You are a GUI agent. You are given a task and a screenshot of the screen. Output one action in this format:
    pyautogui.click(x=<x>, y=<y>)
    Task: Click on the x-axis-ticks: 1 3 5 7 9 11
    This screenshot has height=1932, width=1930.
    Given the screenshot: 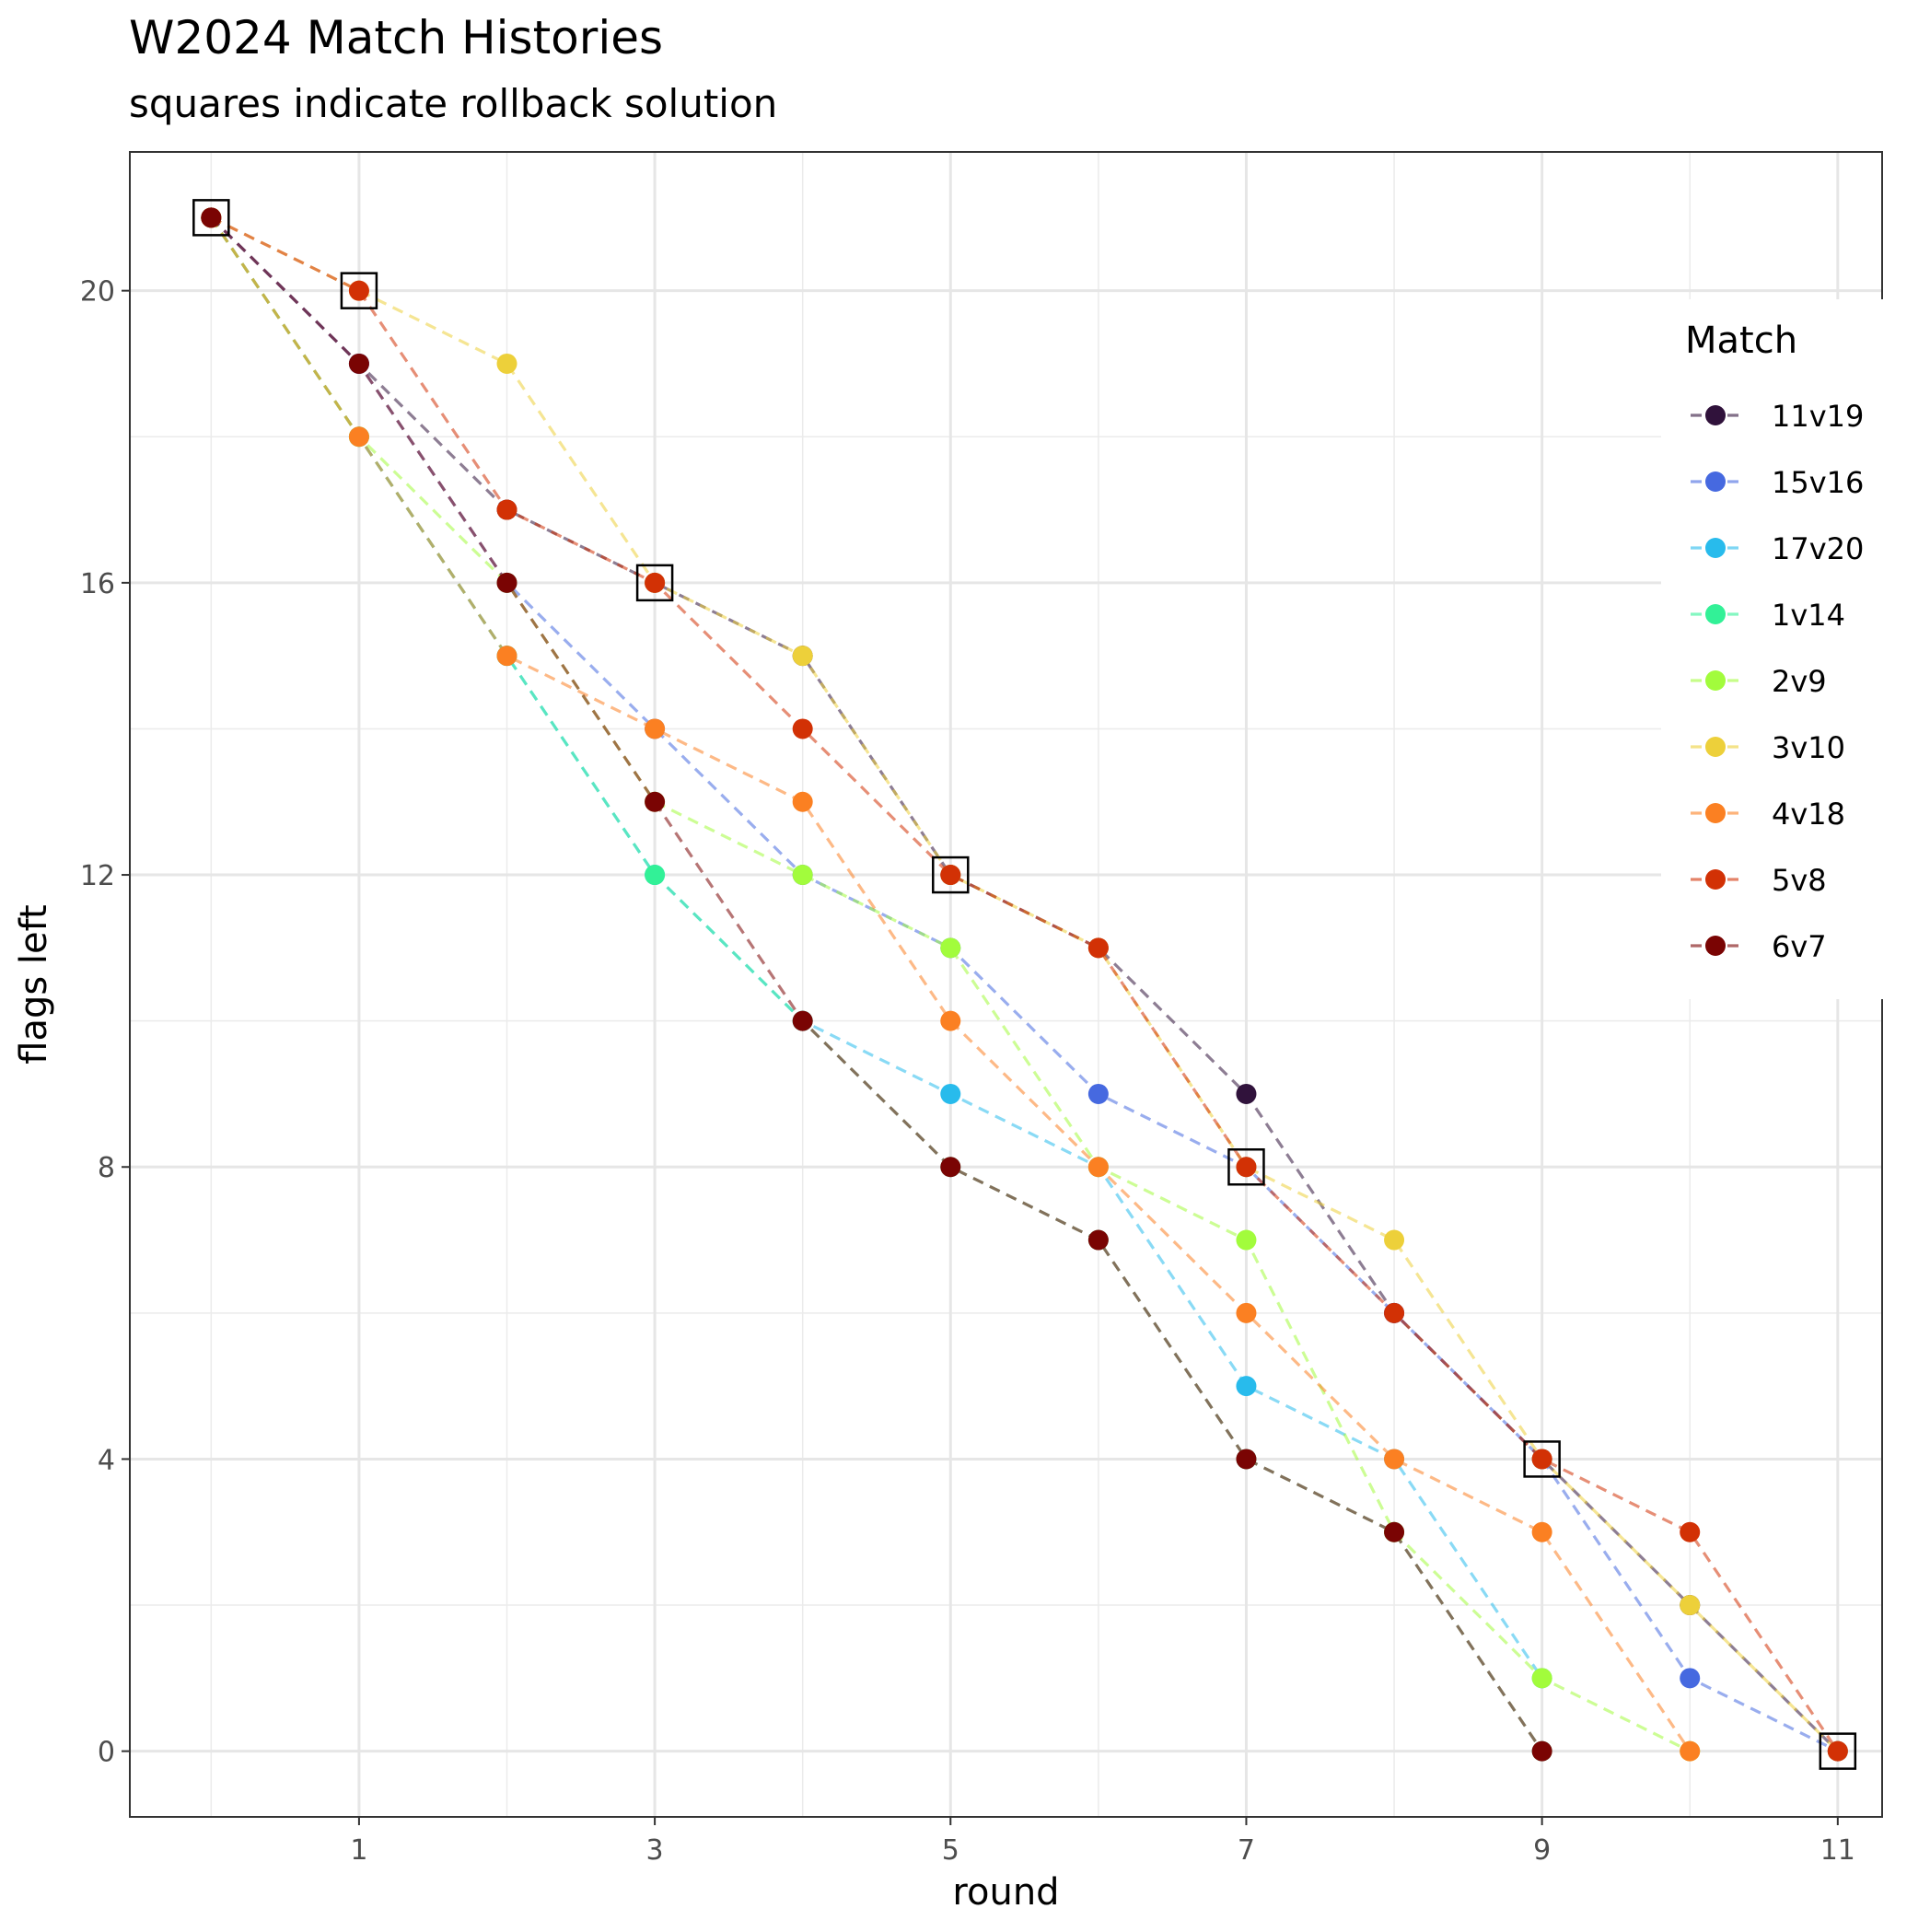 What is the action you would take?
    pyautogui.click(x=1102, y=1842)
    